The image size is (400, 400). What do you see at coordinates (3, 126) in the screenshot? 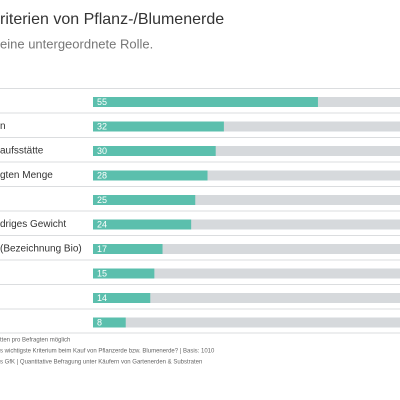
I see `y-tick-label: n` at bounding box center [3, 126].